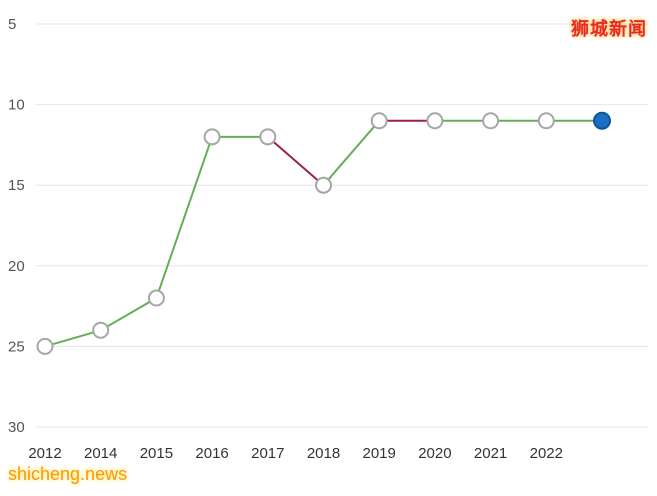 This screenshot has width=657, height=496. I want to click on x-axis-tick-label: 2021, so click(490, 453).